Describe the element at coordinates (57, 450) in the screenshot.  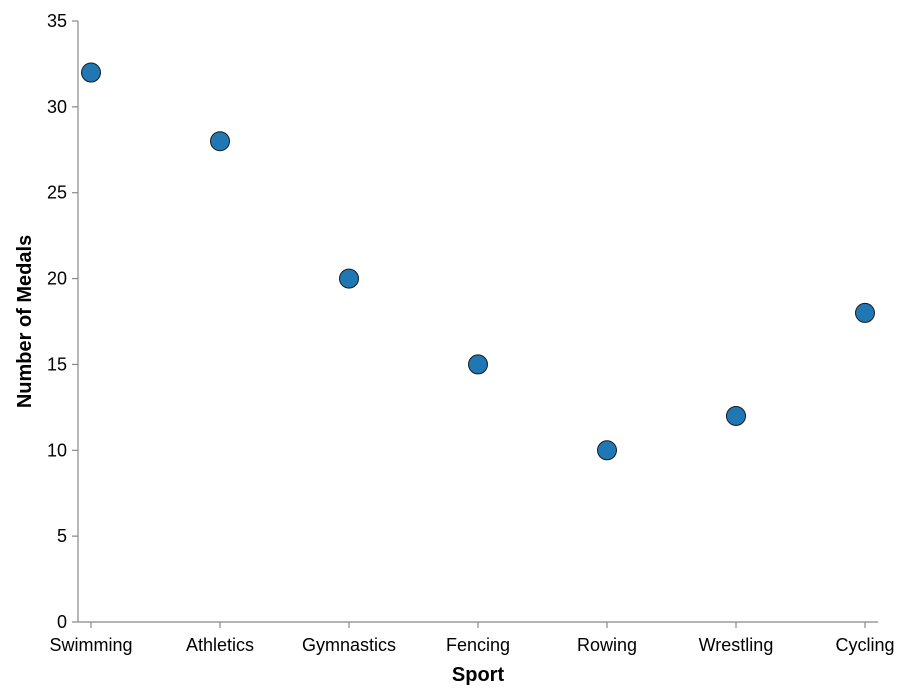
I see `y-tick-label: 10` at that location.